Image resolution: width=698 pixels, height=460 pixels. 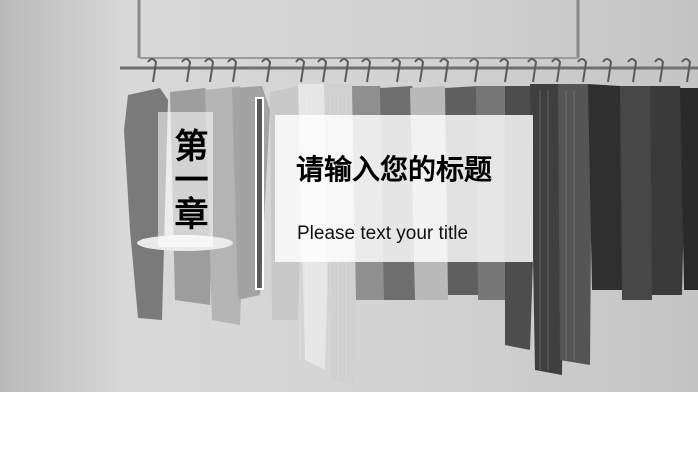 What do you see at coordinates (259, 193) in the screenshot?
I see `vertical-divider-bar` at bounding box center [259, 193].